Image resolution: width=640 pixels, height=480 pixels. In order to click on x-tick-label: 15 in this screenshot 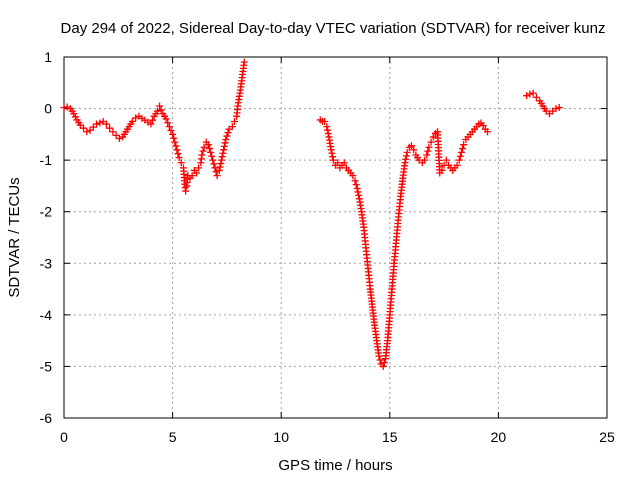, I will do `click(390, 437)`.